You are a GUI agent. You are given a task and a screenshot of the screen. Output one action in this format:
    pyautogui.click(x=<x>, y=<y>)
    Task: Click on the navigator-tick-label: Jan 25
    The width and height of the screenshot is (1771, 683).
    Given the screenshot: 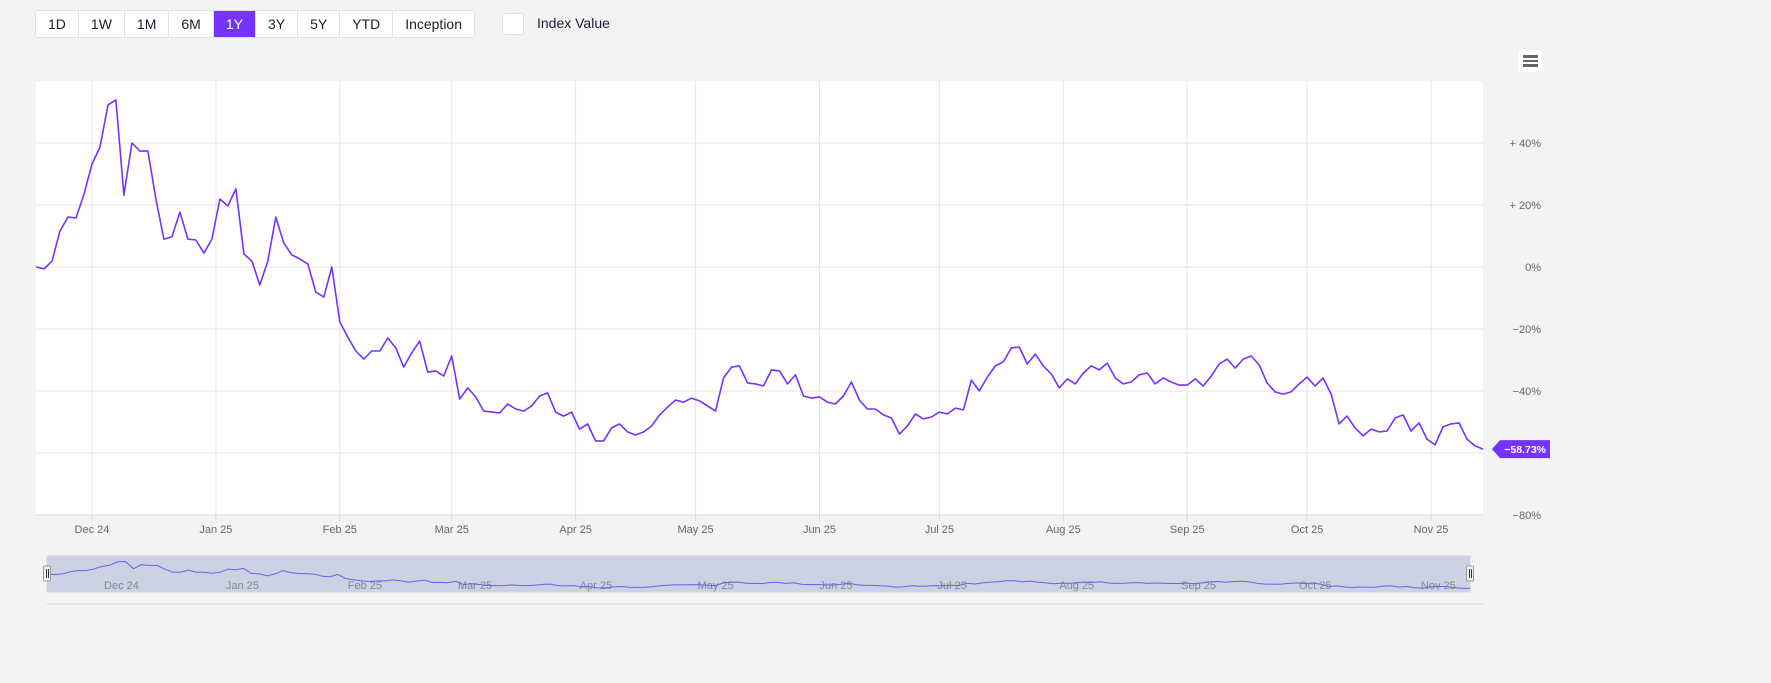 What is the action you would take?
    pyautogui.click(x=242, y=586)
    